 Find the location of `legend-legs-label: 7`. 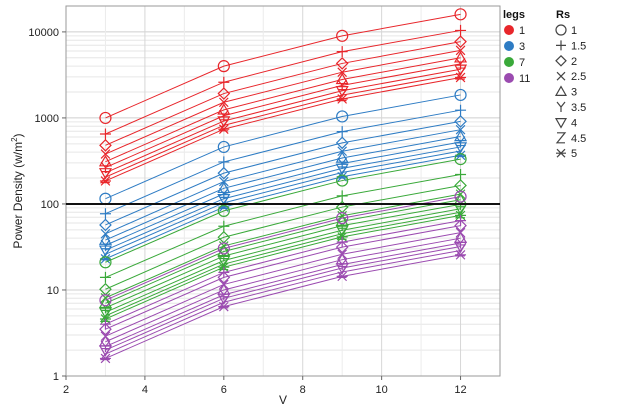

legend-legs-label: 7 is located at coordinates (522, 63).